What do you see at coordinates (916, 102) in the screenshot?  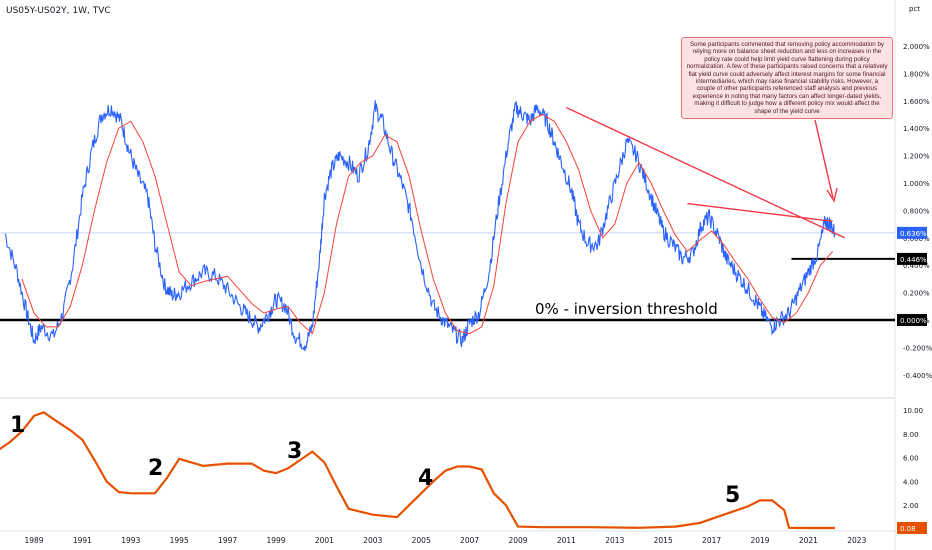 I see `y-tick-label: 1.600%` at bounding box center [916, 102].